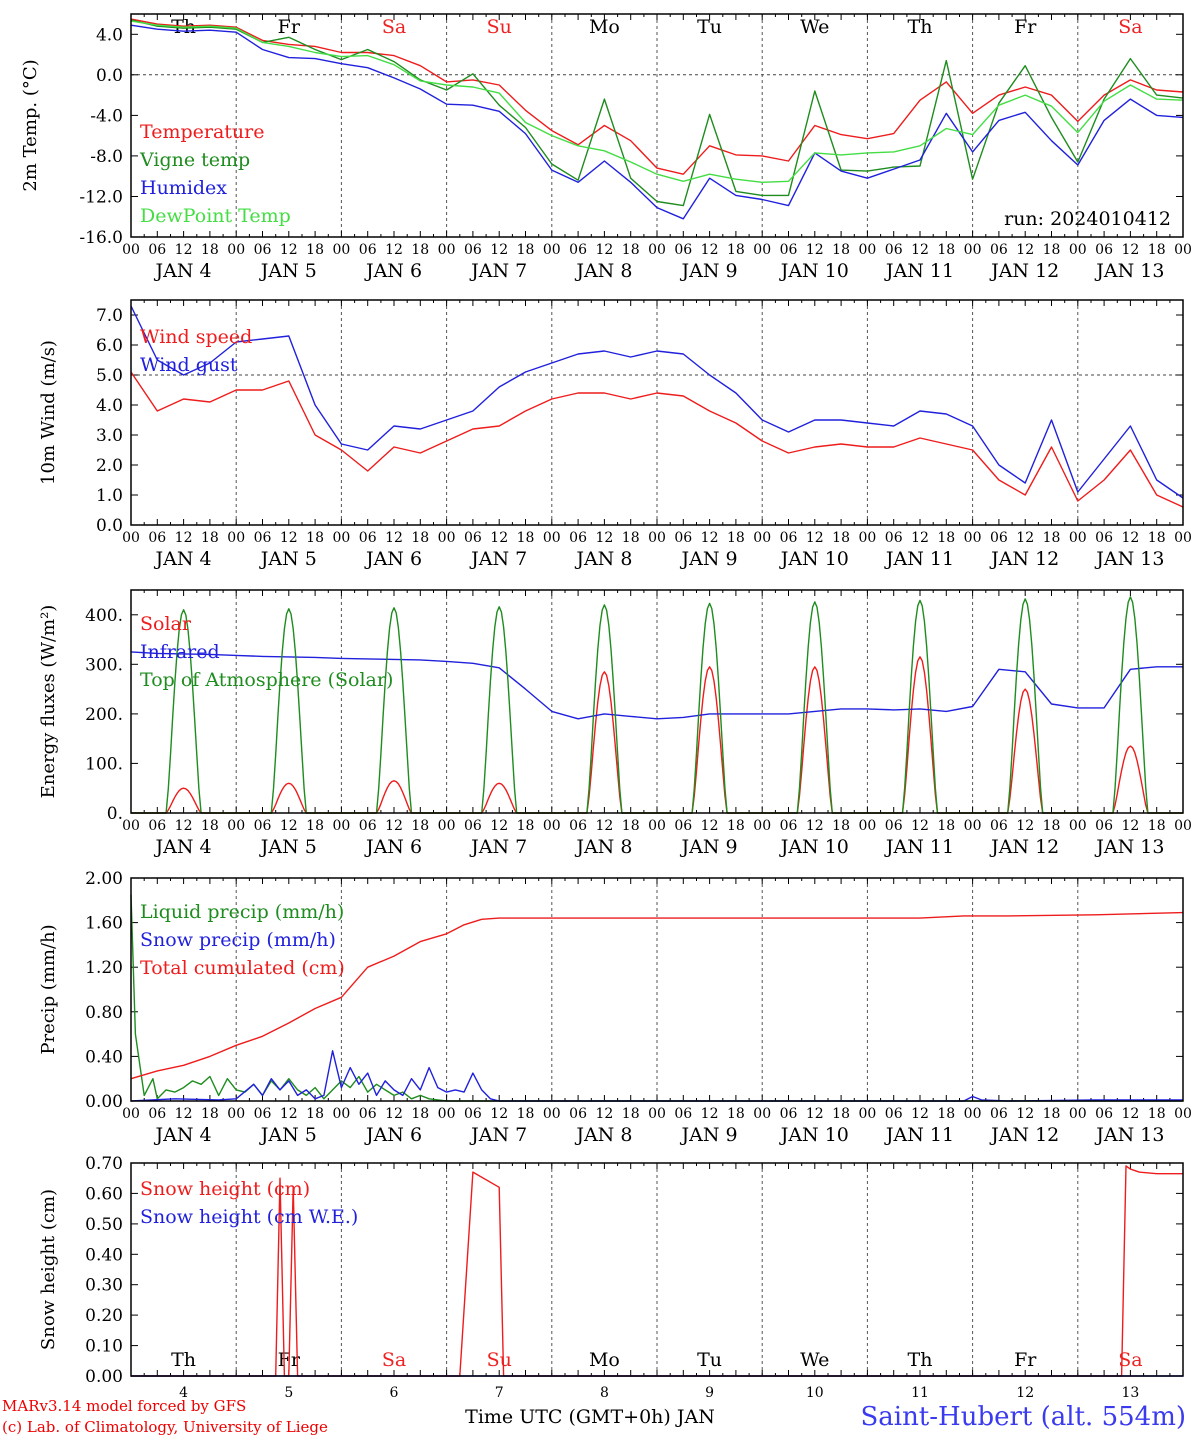  I want to click on date-label: JAN 11, so click(919, 1135).